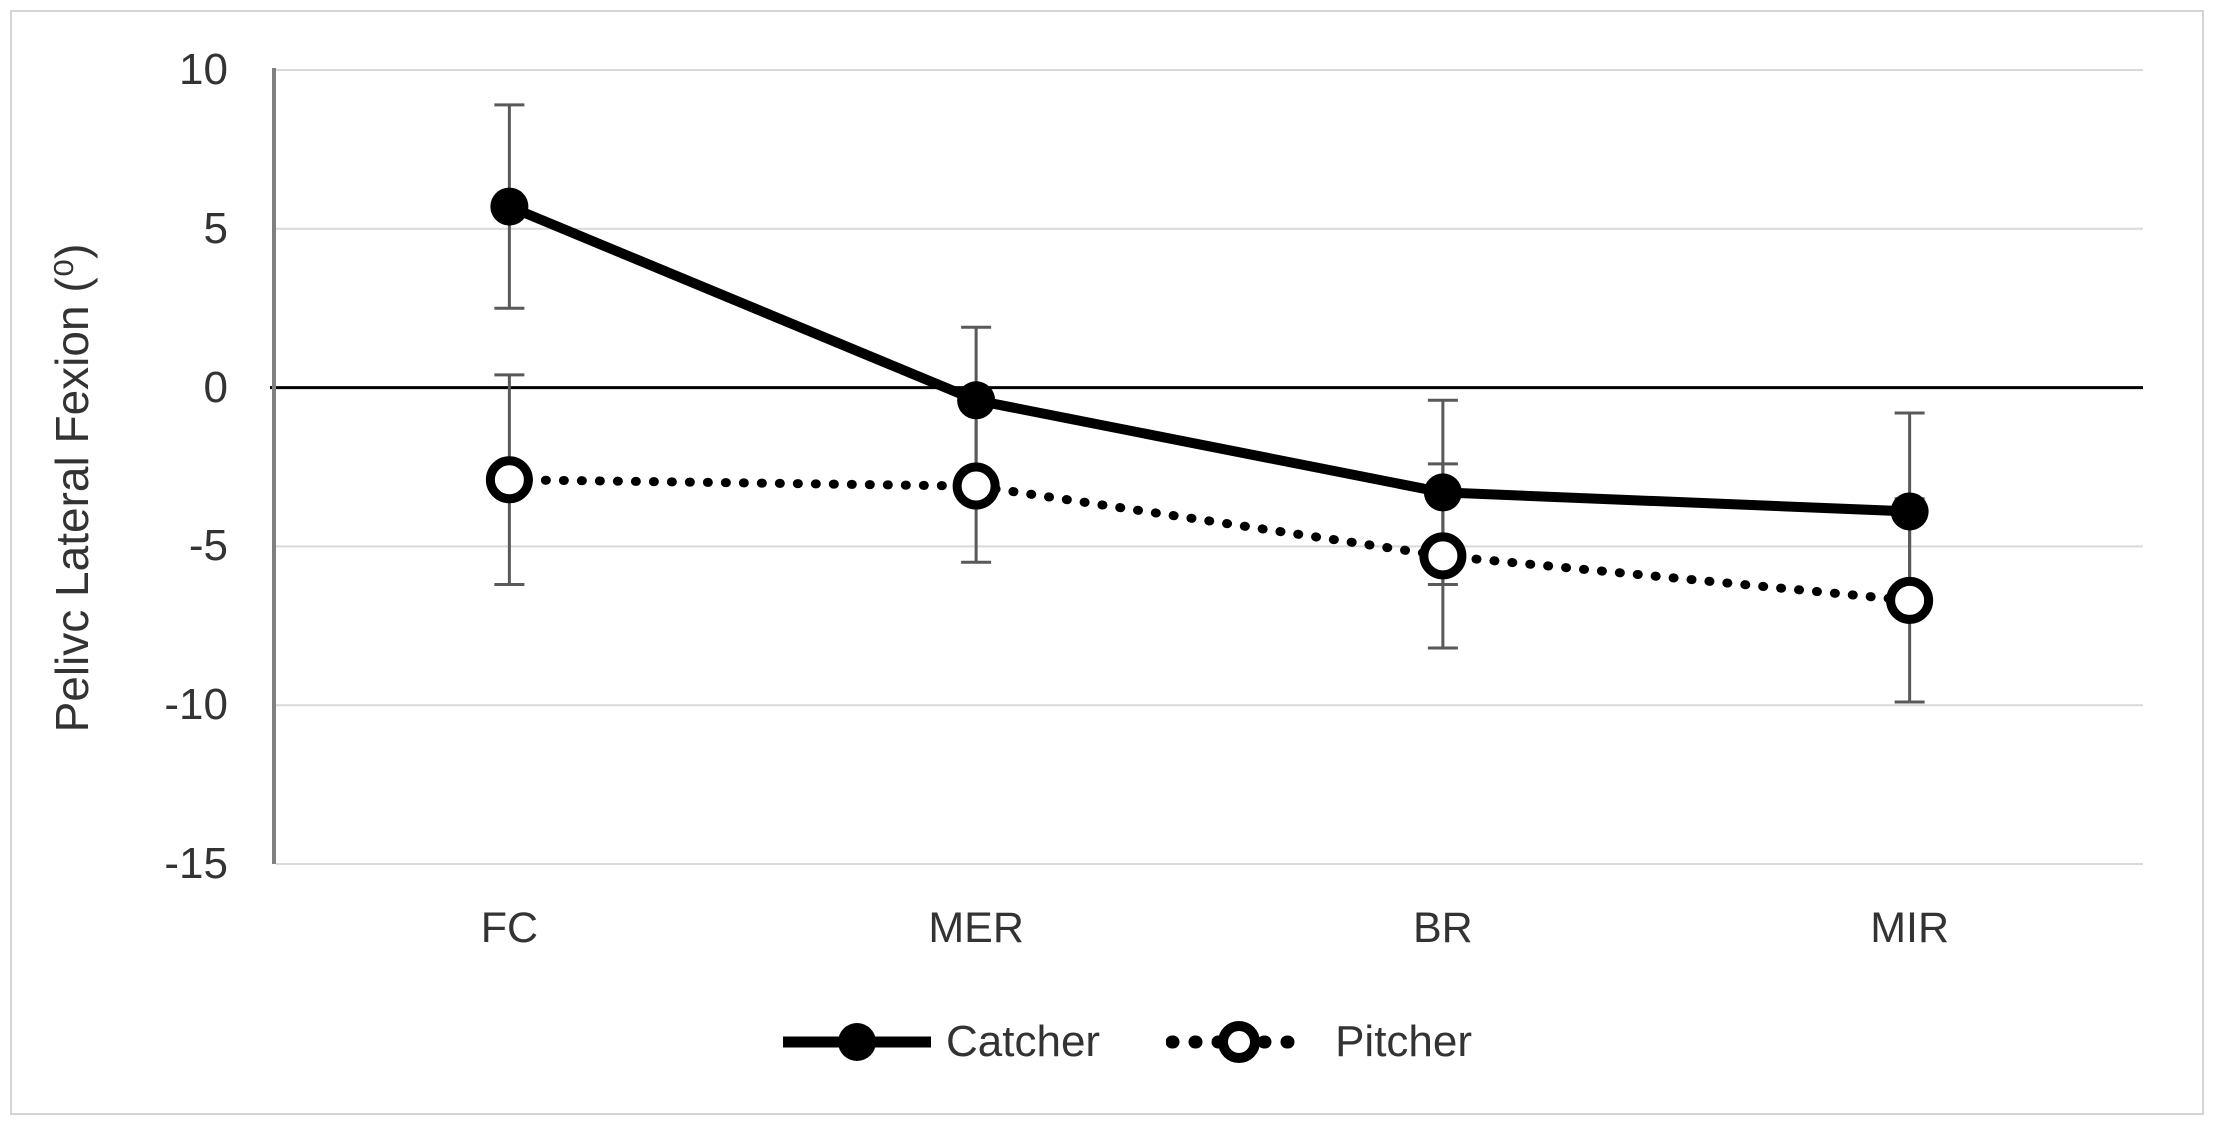 Image resolution: width=2216 pixels, height=1127 pixels. Describe the element at coordinates (976, 486) in the screenshot. I see `data-point-pitcher-MER` at that location.